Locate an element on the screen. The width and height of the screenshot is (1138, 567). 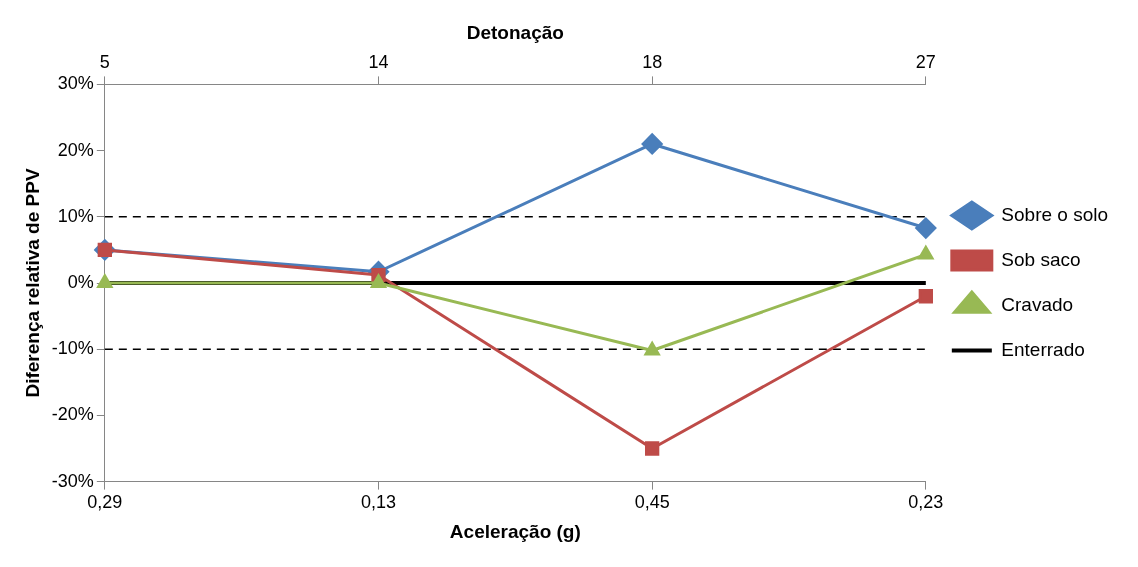
legend-label: Cravado is located at coordinates (1037, 304).